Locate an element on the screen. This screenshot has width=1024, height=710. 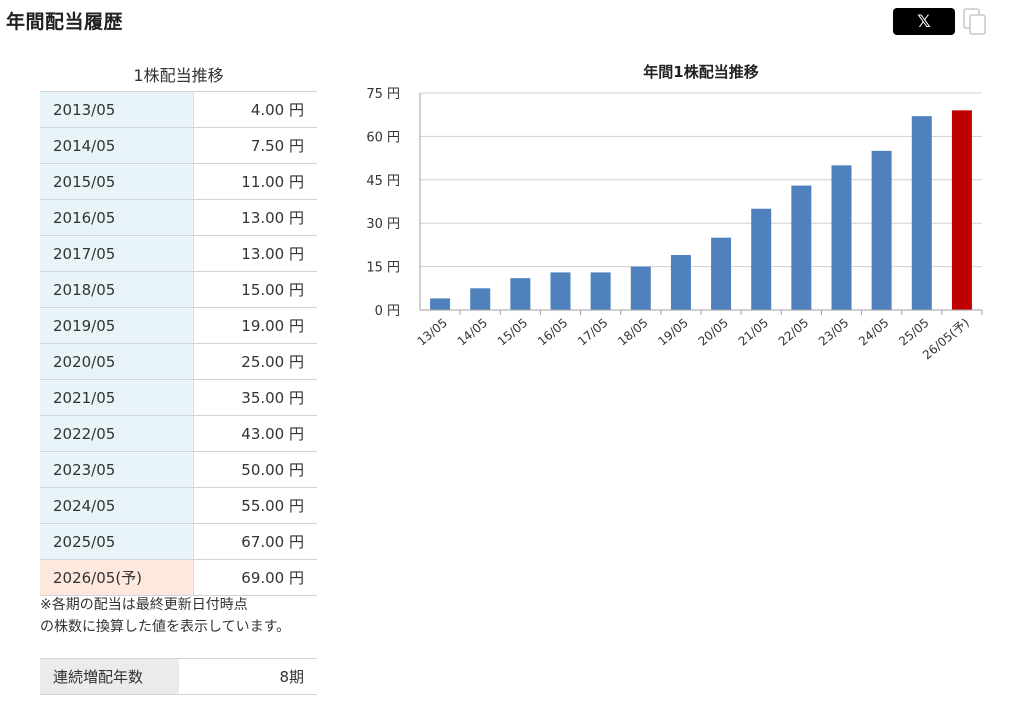
dividend-cell: 35.00 円 is located at coordinates (255, 397).